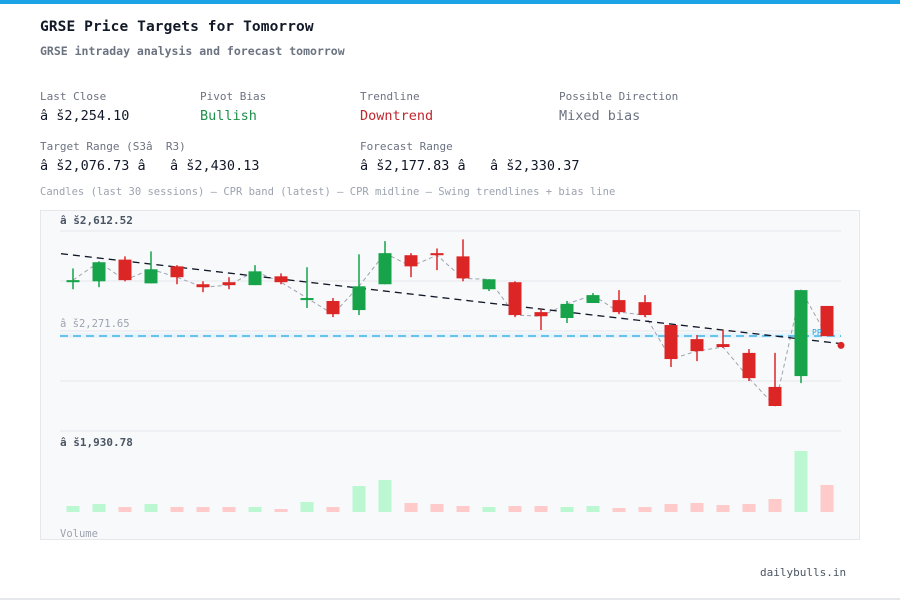 This screenshot has height=600, width=900. Describe the element at coordinates (390, 96) in the screenshot. I see `stat-label: Trendline` at that location.